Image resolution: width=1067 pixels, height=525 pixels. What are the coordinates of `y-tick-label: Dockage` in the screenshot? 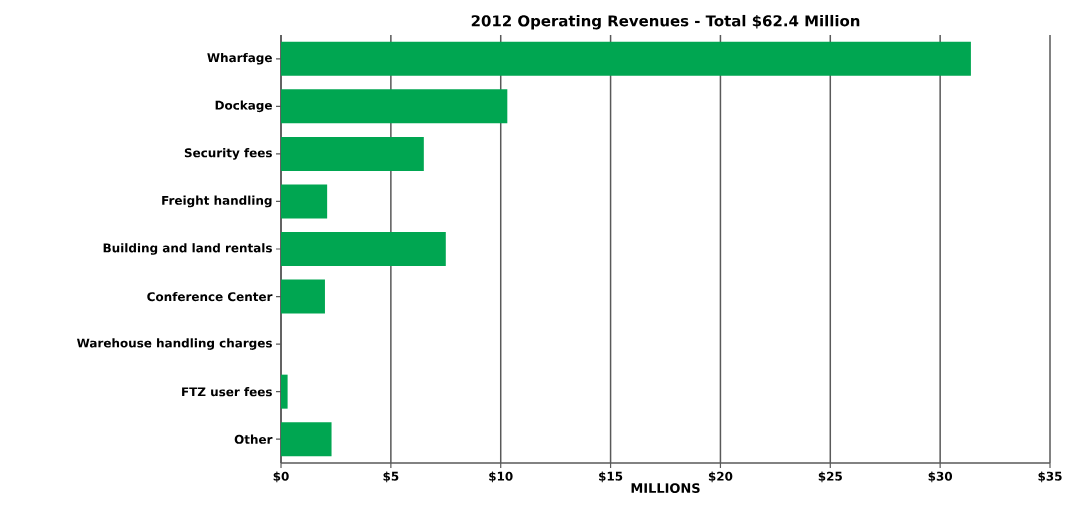 It's located at (243, 106).